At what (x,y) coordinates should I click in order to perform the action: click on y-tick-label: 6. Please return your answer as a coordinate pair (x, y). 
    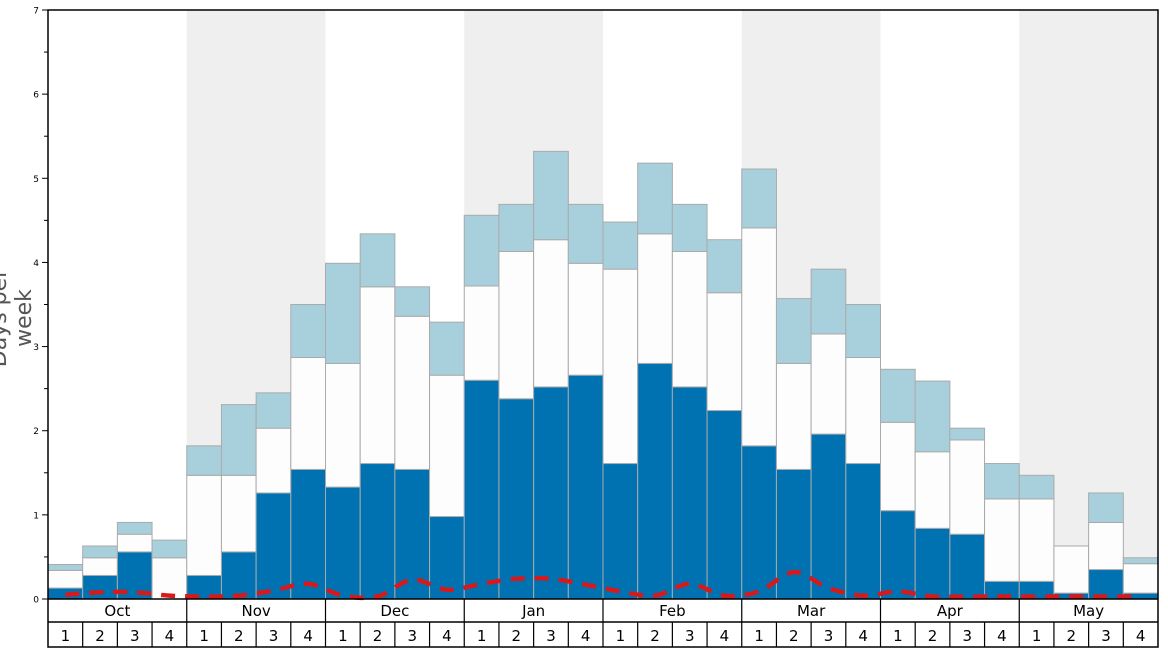
    Looking at the image, I should click on (36, 96).